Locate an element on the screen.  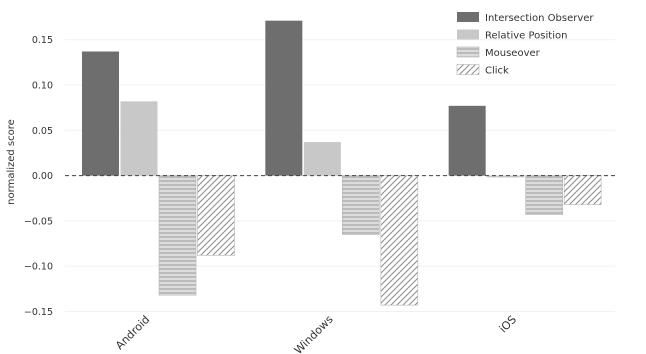
legend-swatch-intersection-observer is located at coordinates (468, 17).